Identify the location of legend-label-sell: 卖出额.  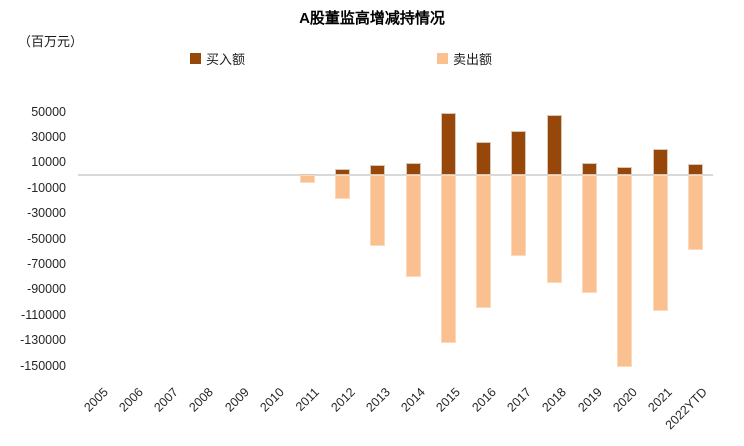
(473, 59).